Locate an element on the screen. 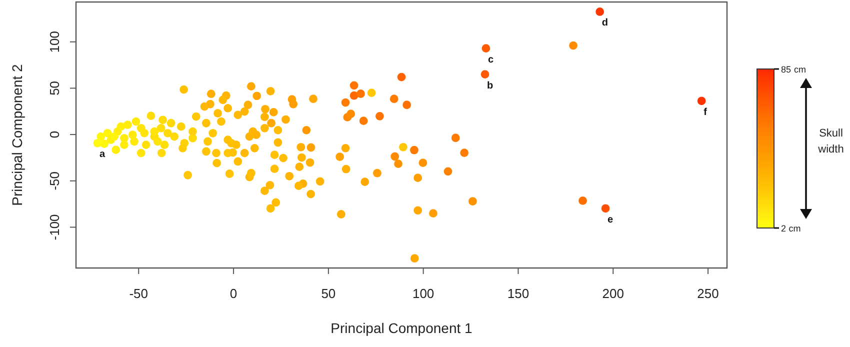 This screenshot has height=347, width=850. annotation: b is located at coordinates (490, 86).